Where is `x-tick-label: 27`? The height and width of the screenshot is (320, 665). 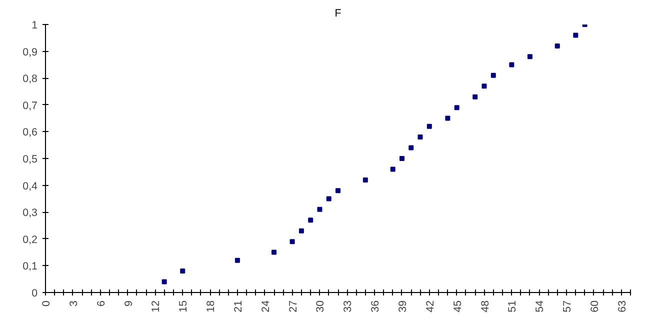 x-tick-label: 27 is located at coordinates (293, 306).